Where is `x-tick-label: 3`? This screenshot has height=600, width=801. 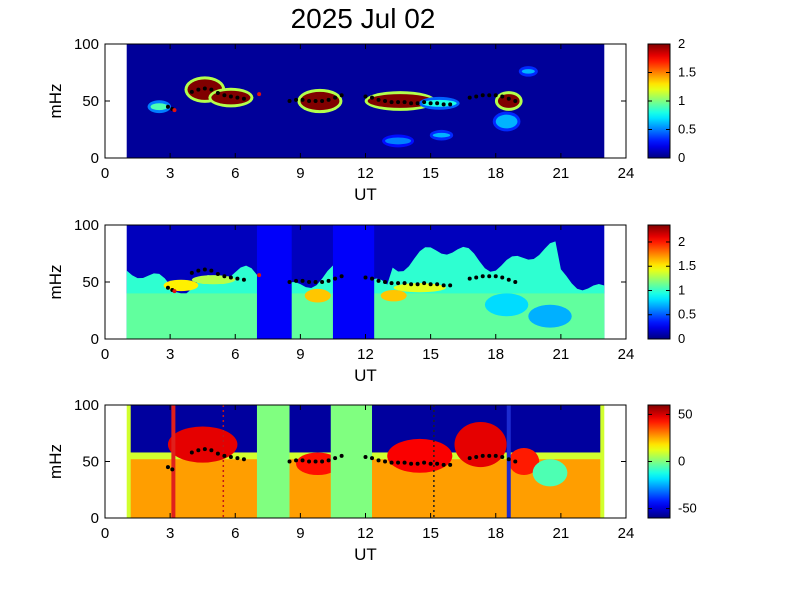
x-tick-label: 3 is located at coordinates (170, 173).